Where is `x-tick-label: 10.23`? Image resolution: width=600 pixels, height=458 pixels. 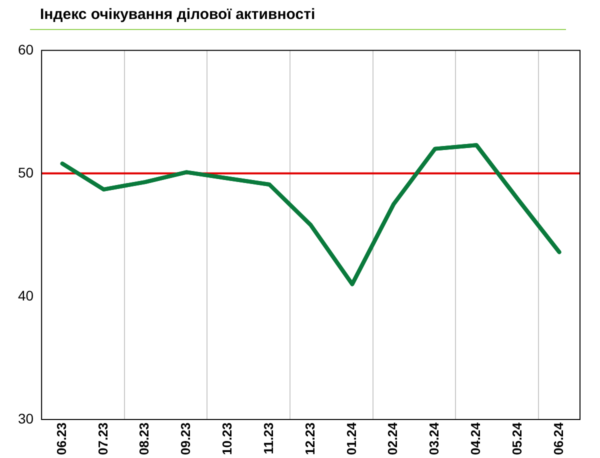
x-tick-label: 10.23 is located at coordinates (227, 439).